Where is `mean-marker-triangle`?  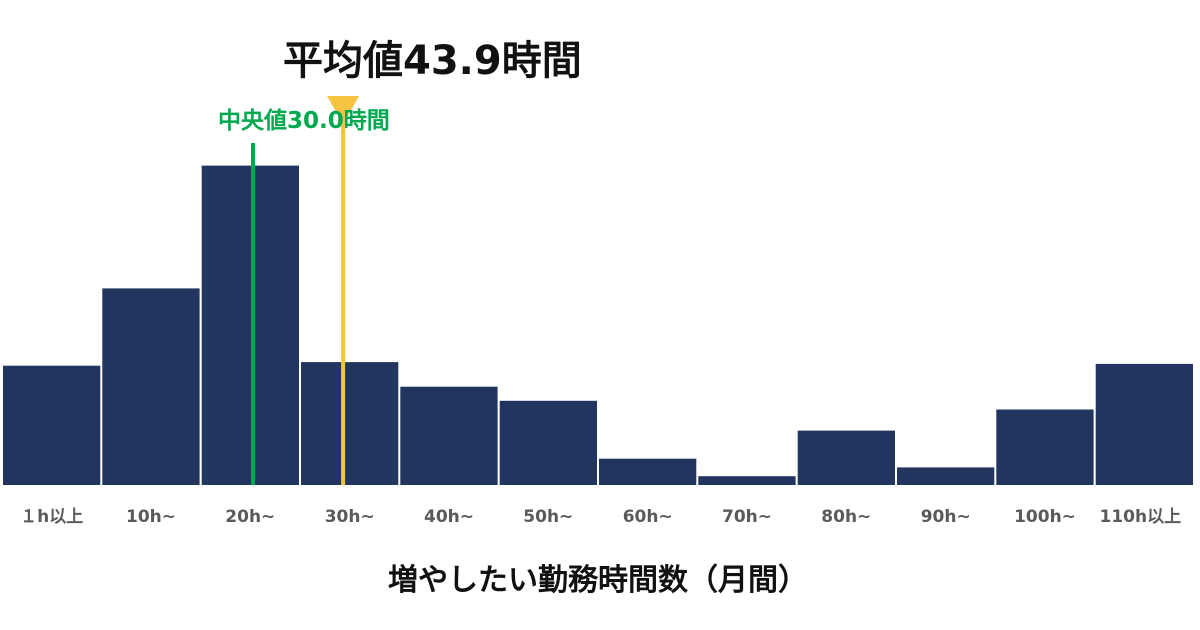
mean-marker-triangle is located at coordinates (343, 110).